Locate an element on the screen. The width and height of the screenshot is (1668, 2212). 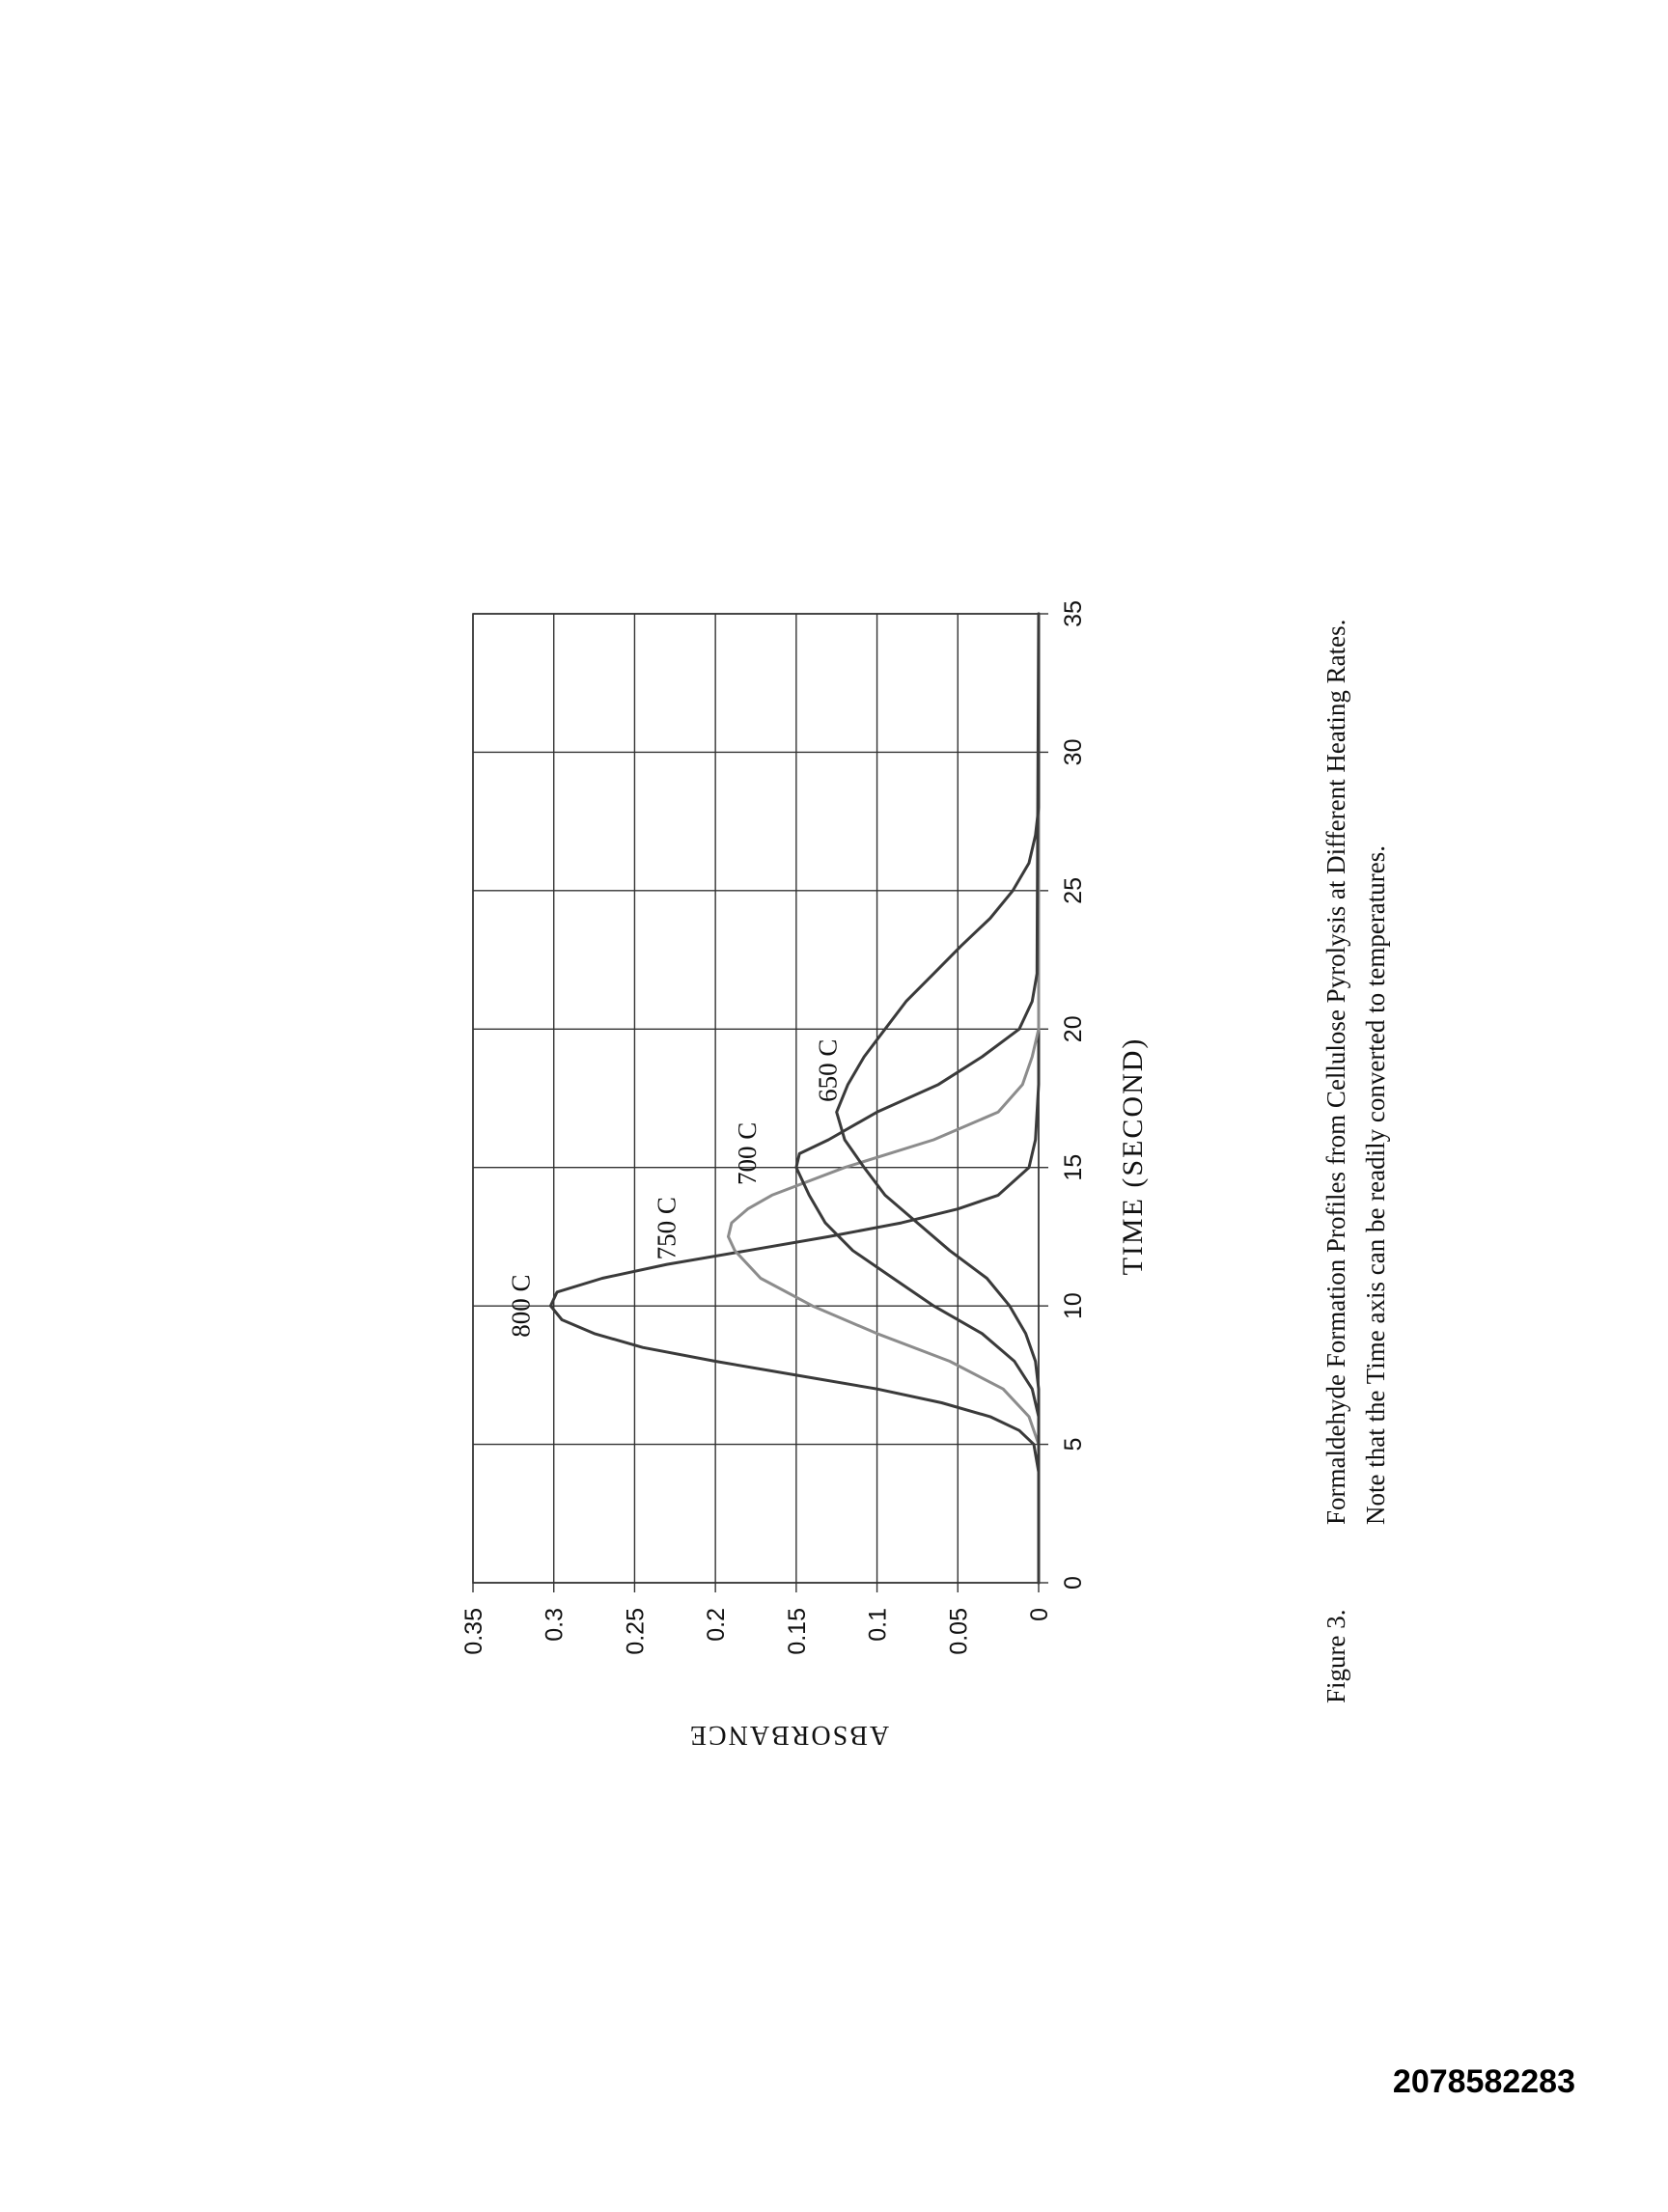
x-tick-label: 30 is located at coordinates (1073, 752).